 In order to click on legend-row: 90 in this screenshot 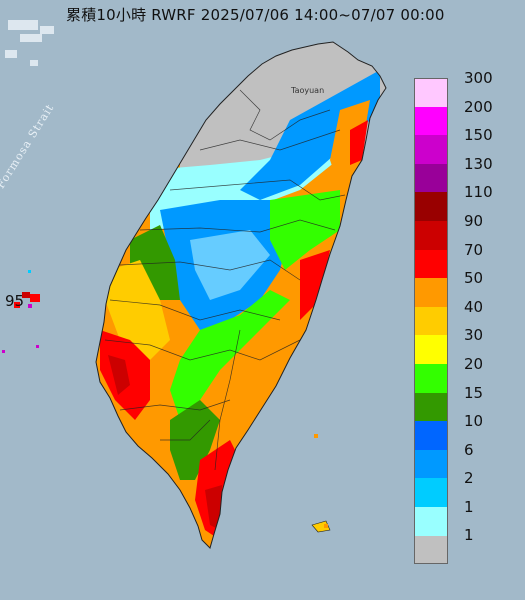, I will do `click(463, 231)`.